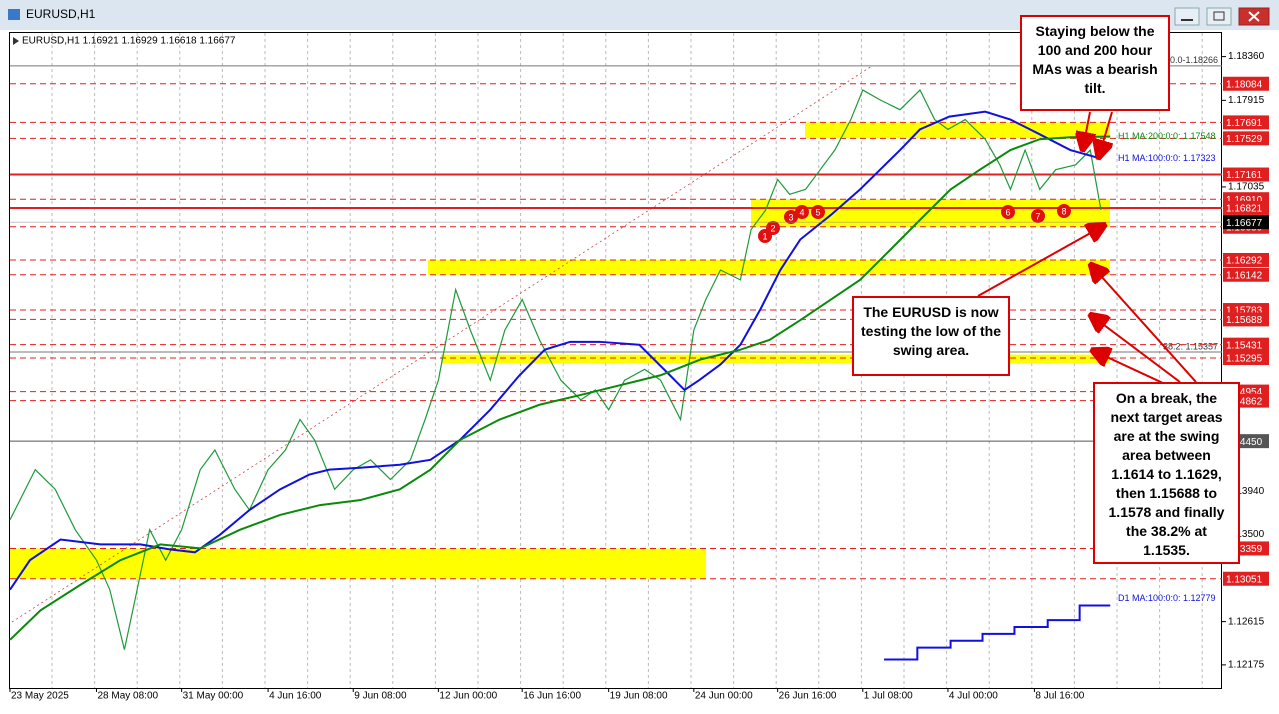 This screenshot has width=1279, height=714. I want to click on x-tick-label: 12 Jun 00:00, so click(468, 696).